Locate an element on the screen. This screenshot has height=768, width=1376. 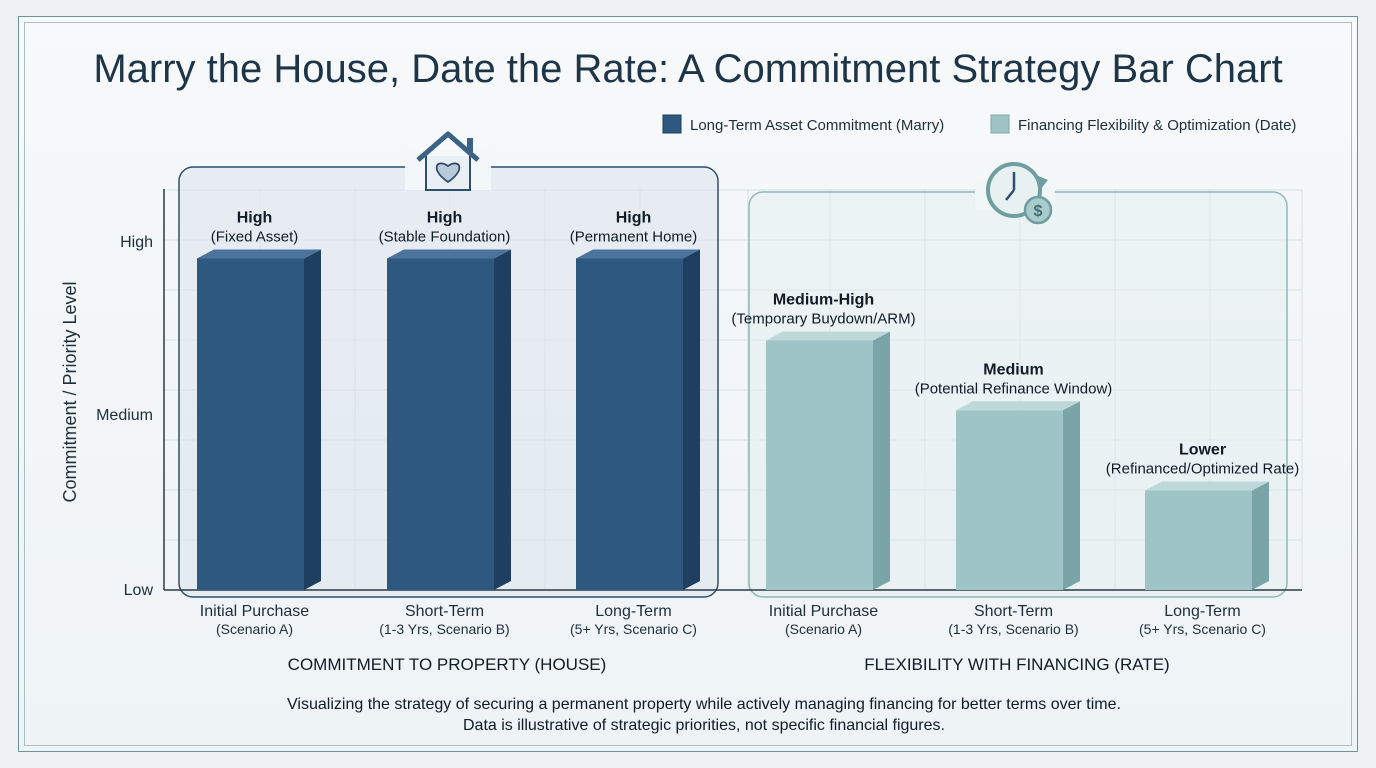
bar-note-label: (Permanent Home) is located at coordinates (634, 236).